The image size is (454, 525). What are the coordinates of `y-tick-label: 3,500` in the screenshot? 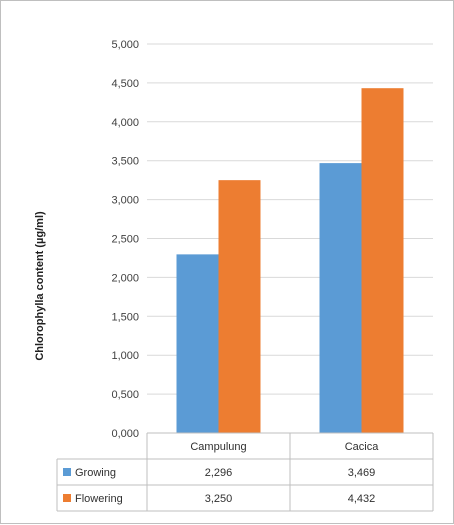 It's located at (125, 162).